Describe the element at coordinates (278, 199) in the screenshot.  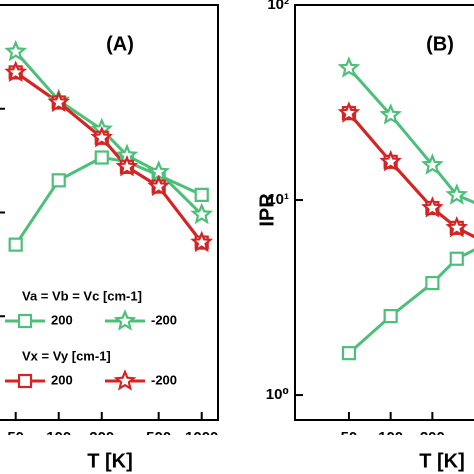
I see `y-tick-label: 10¹` at that location.